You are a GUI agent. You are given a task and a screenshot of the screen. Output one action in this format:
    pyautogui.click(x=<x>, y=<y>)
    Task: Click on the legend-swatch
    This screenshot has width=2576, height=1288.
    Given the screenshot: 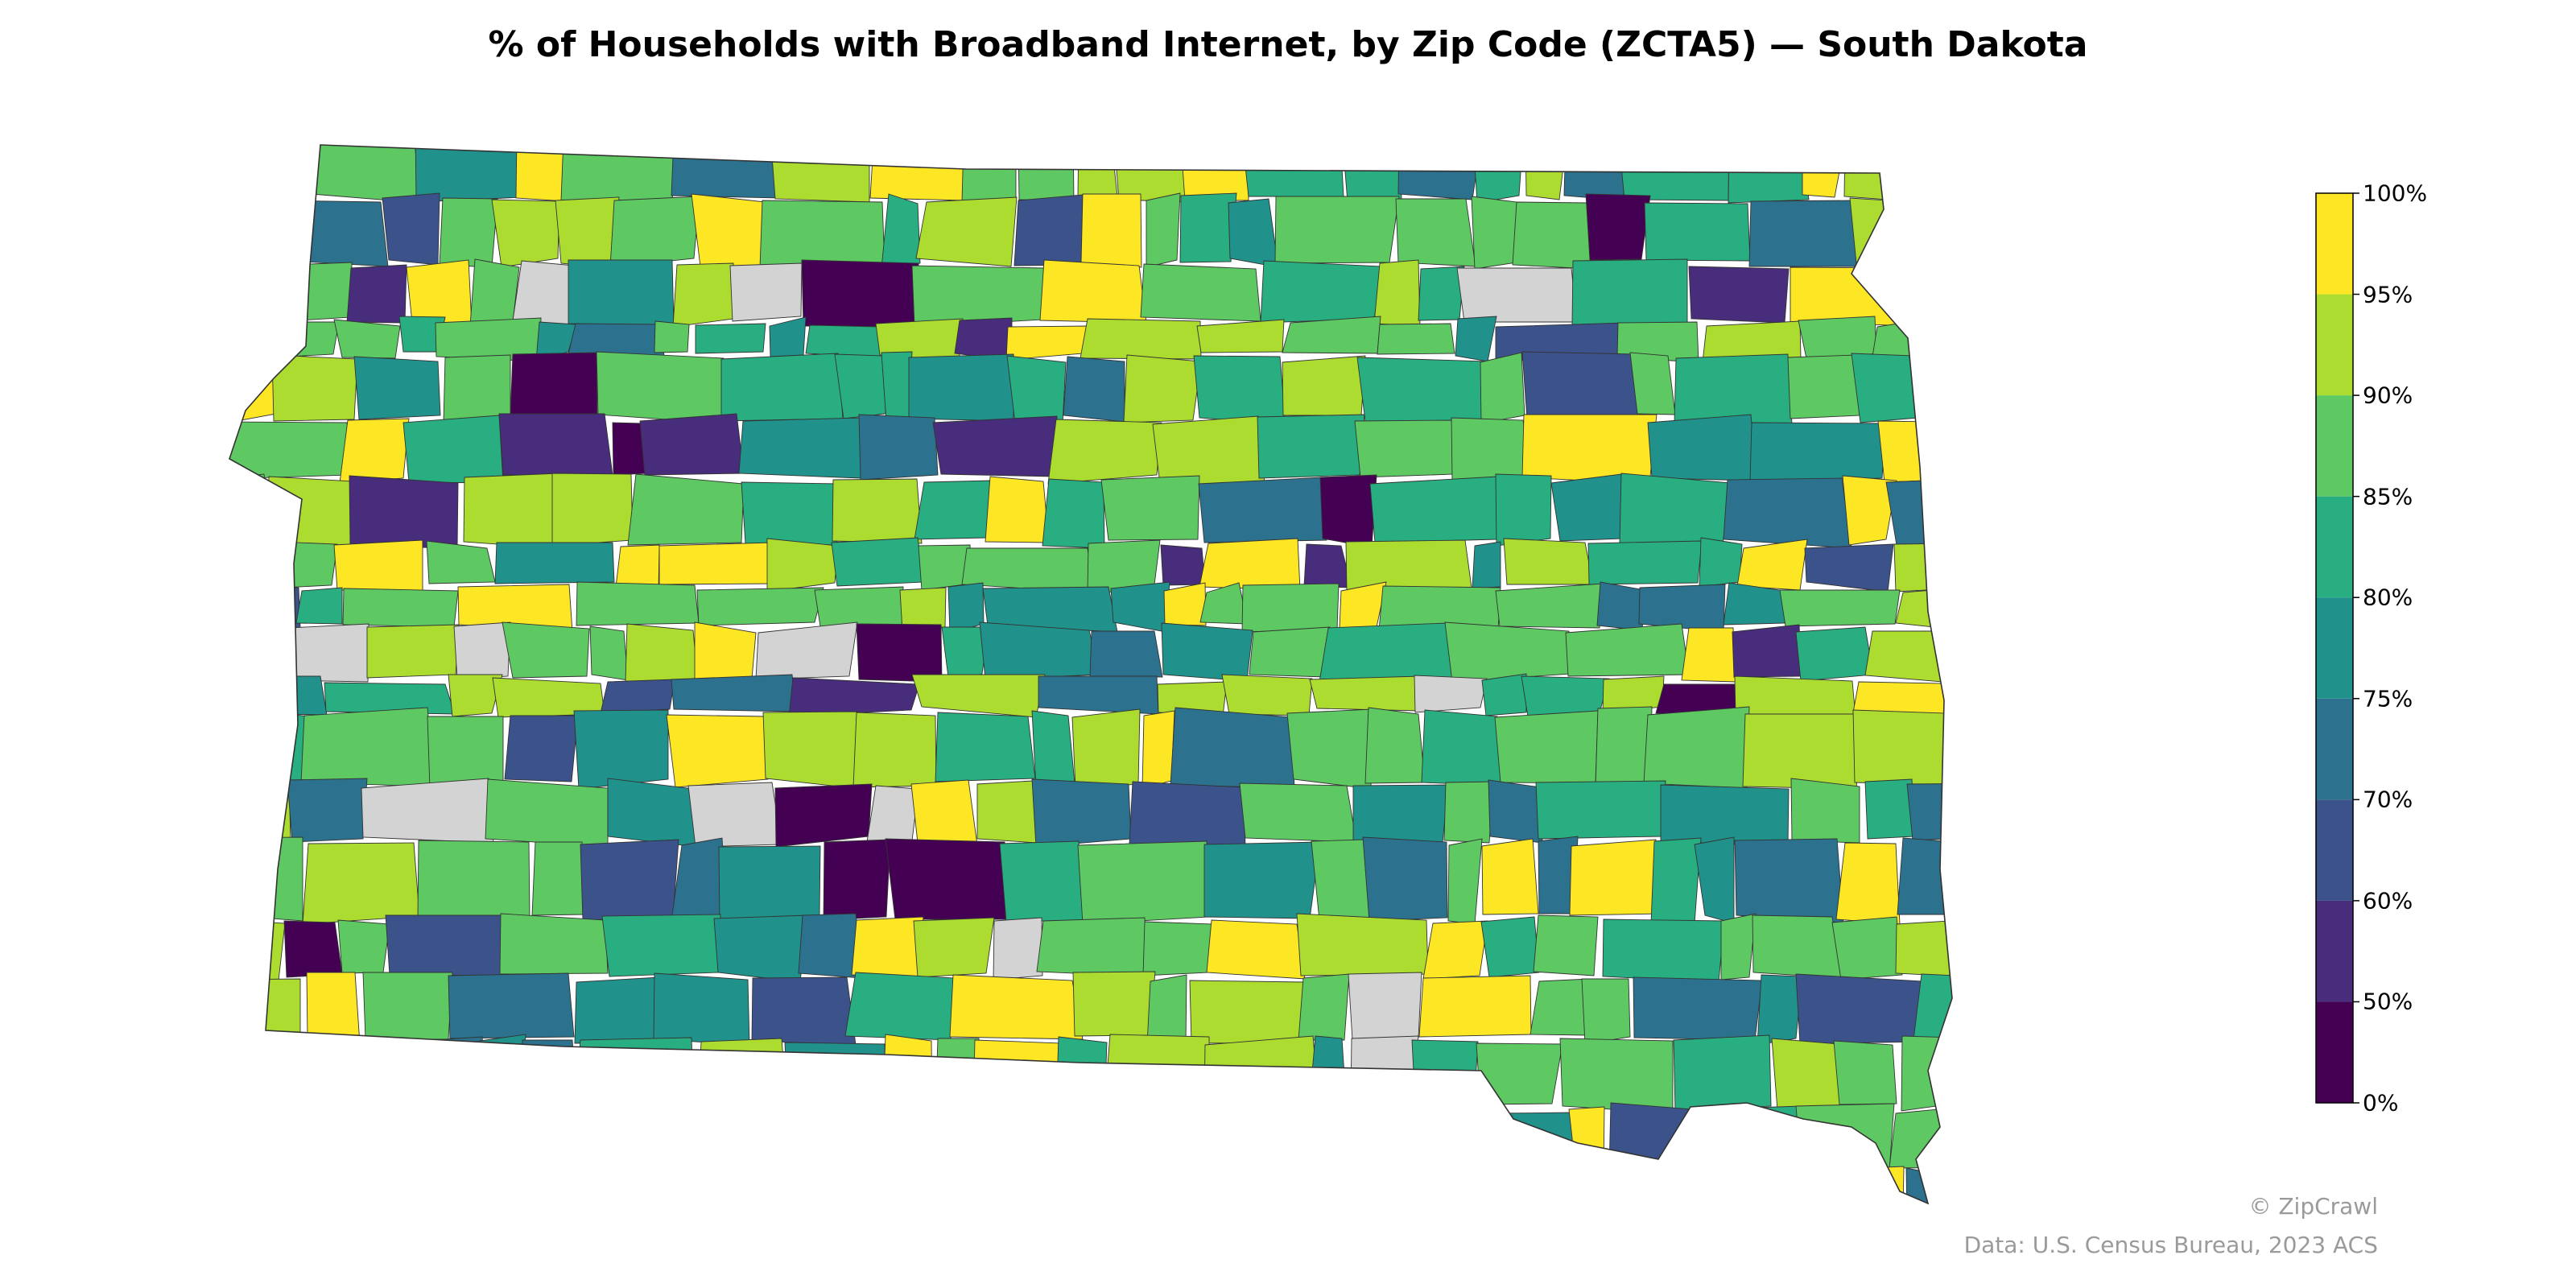 What is the action you would take?
    pyautogui.click(x=2334, y=951)
    